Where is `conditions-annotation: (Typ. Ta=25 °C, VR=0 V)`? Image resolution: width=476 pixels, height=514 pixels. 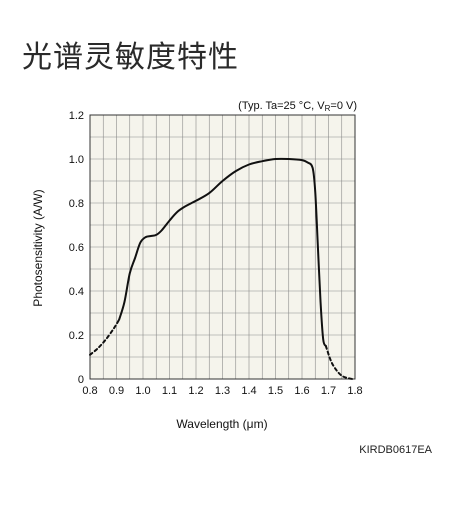
conditions-annotation: (Typ. Ta=25 °C, VR=0 V) is located at coordinates (297, 106).